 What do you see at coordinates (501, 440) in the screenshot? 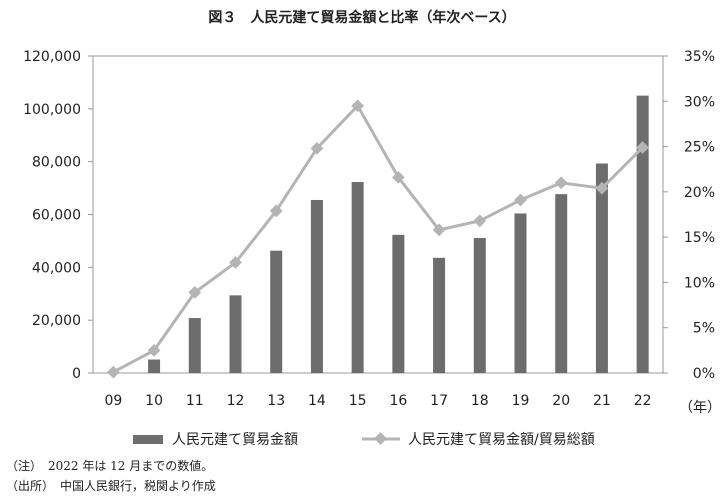
I see `legend-line-label: 人民元建て貿易金額/貿易総額` at bounding box center [501, 440].